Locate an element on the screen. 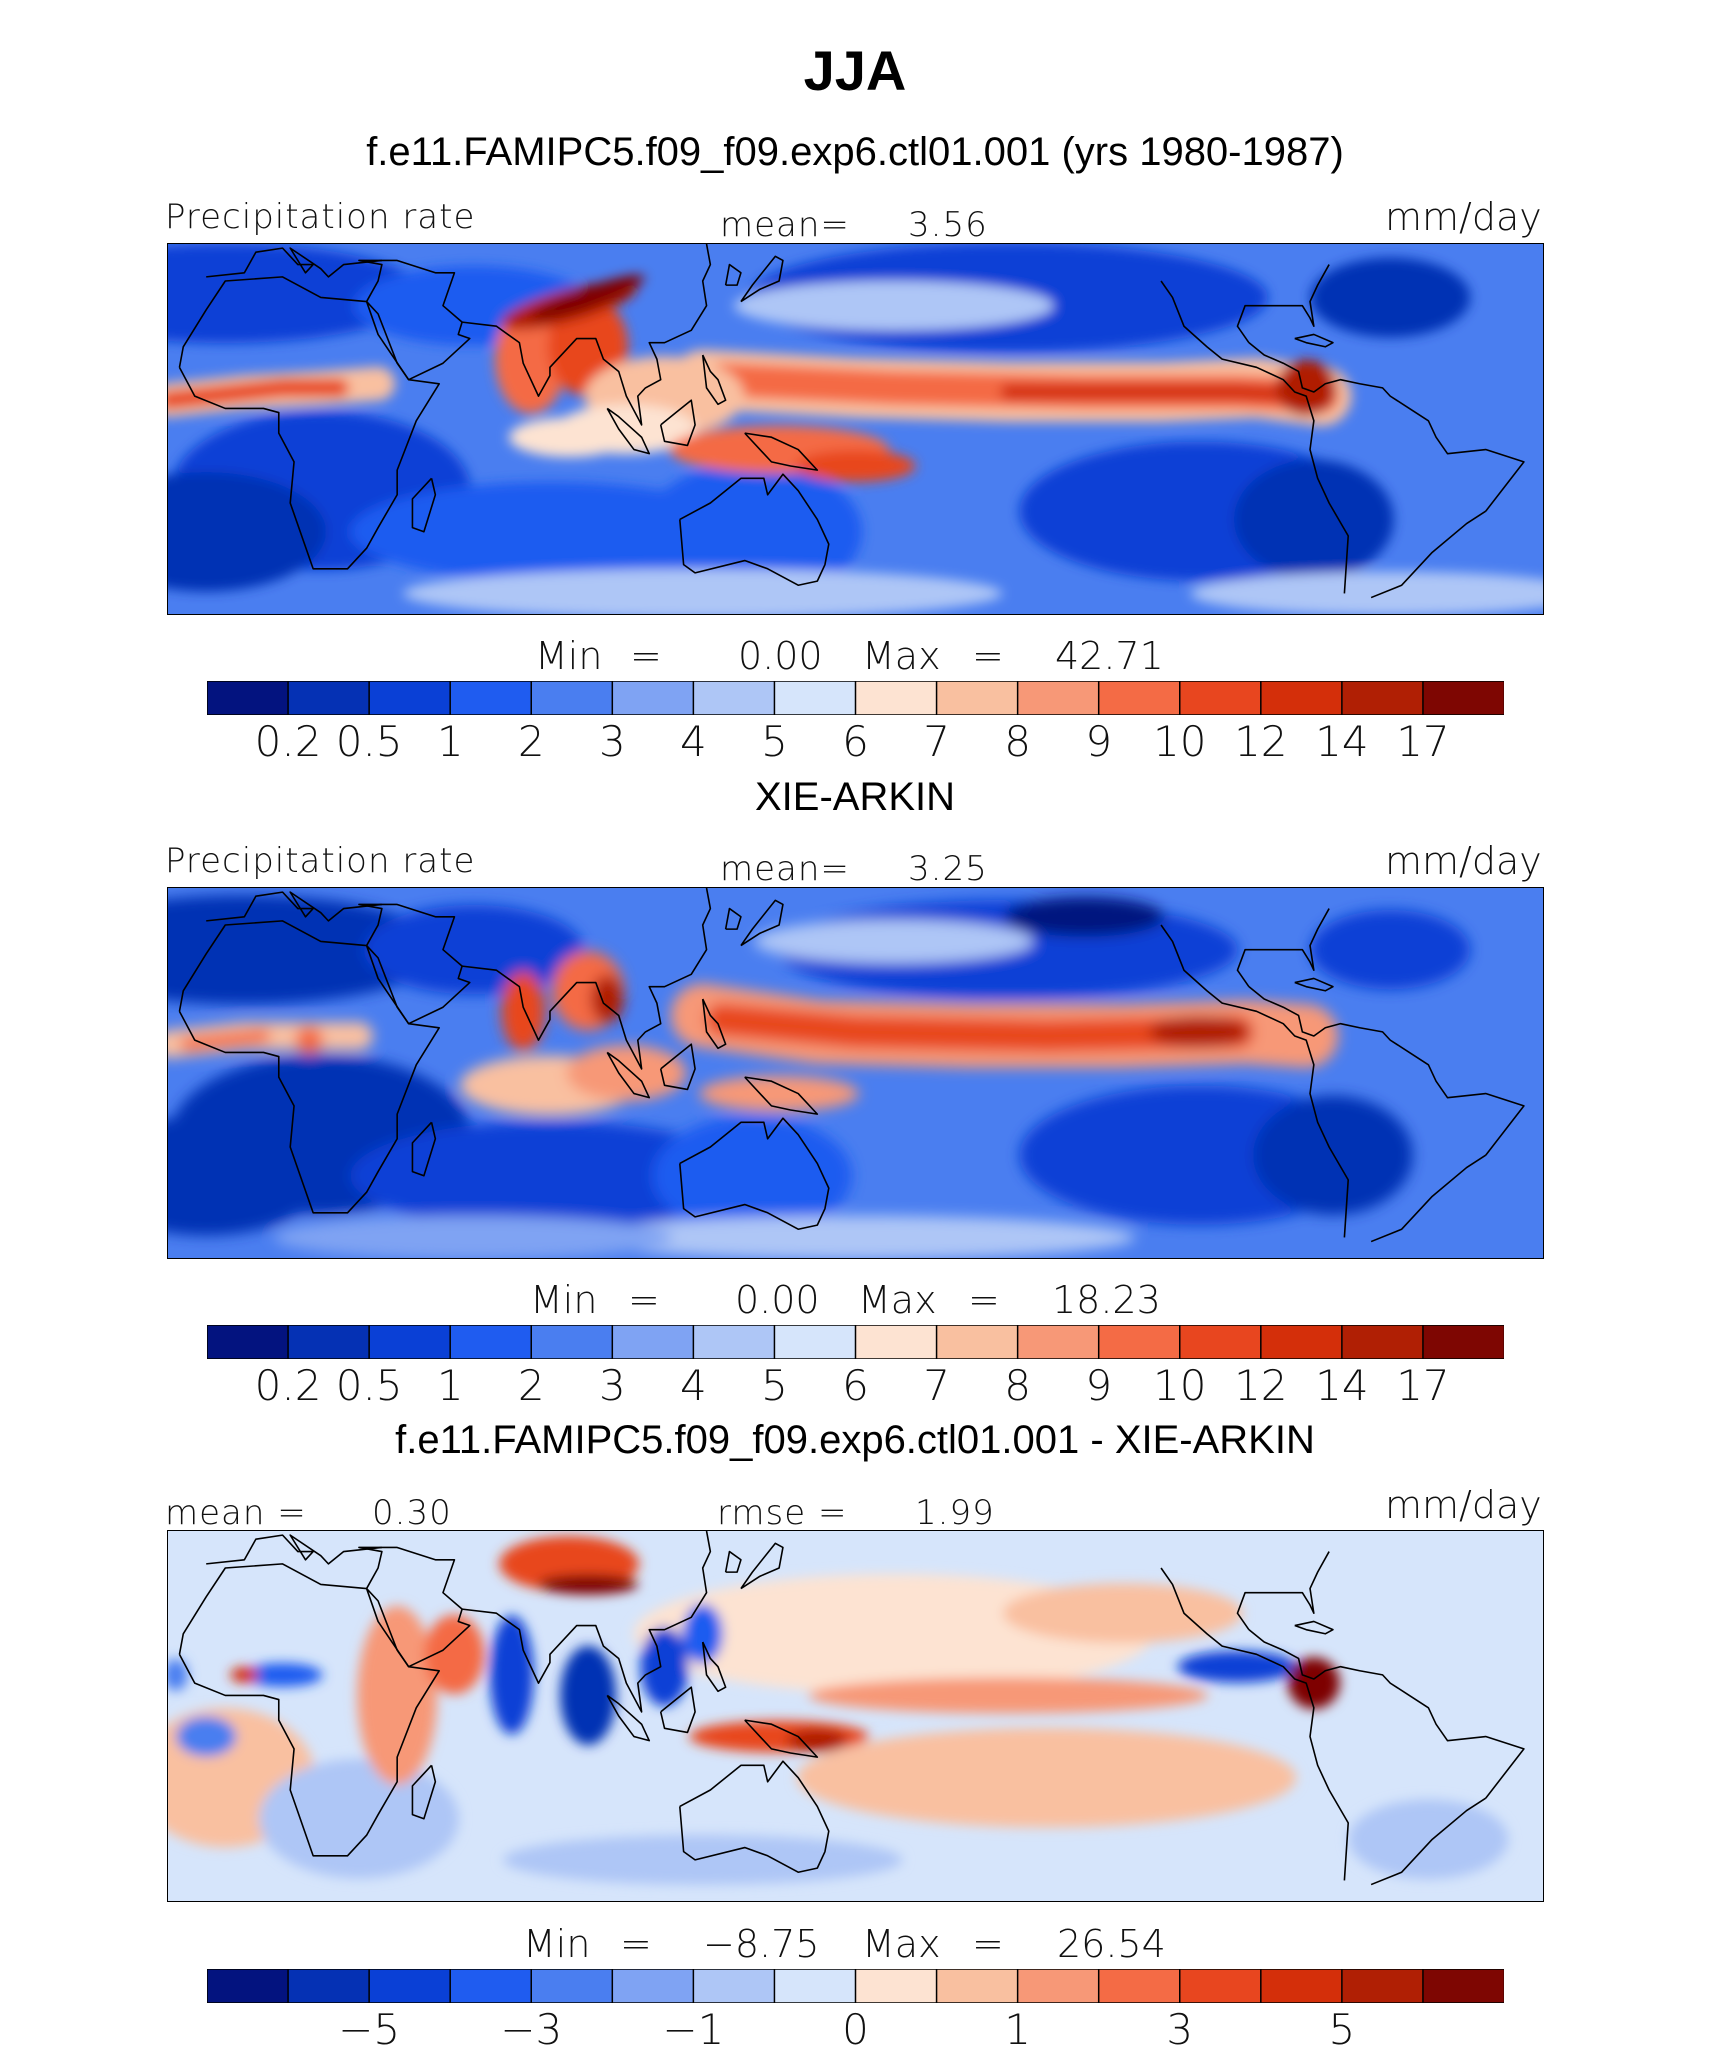 The height and width of the screenshot is (2048, 1710). panel1-min-eq: = is located at coordinates (646, 656).